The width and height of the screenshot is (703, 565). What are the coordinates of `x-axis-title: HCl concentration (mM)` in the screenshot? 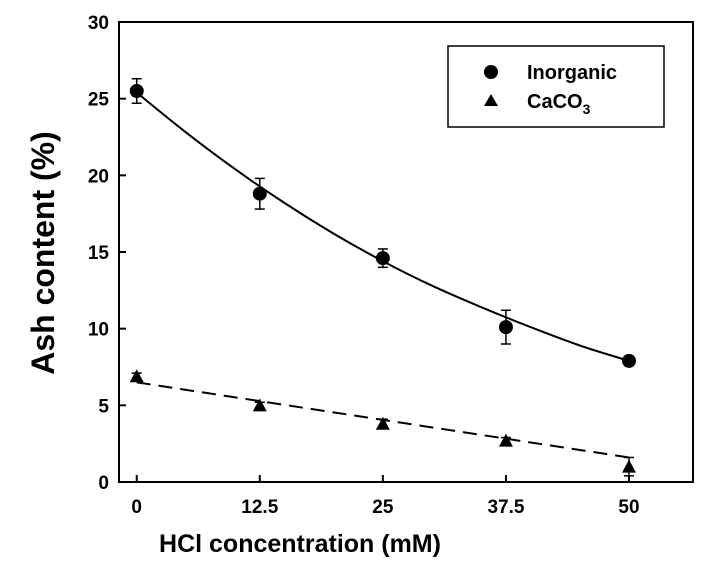 It's located at (300, 544).